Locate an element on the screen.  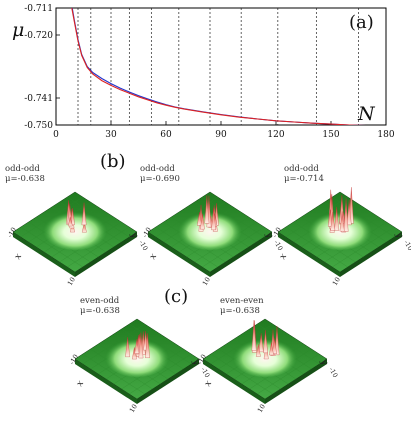
x-axis-ticks: 0 30 60 90 120 150 180 is located at coordinates (224, 130).